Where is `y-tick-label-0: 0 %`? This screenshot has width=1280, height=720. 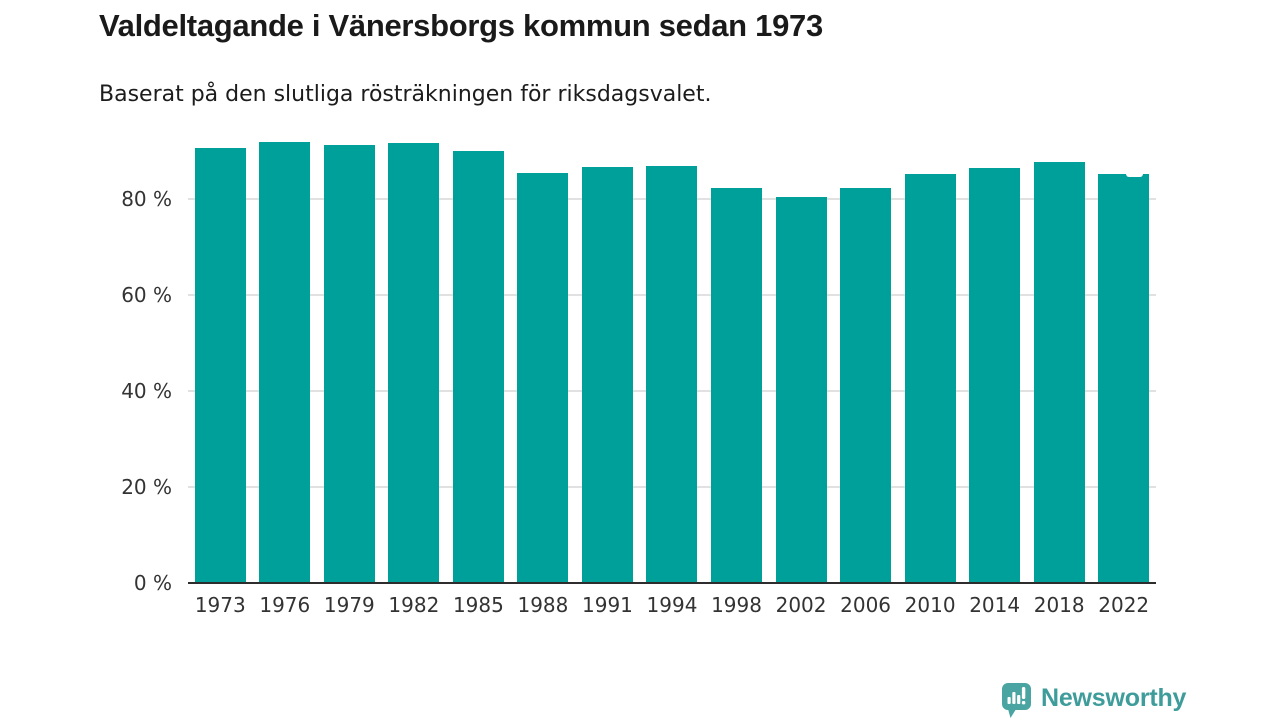 y-tick-label-0: 0 % is located at coordinates (152, 583).